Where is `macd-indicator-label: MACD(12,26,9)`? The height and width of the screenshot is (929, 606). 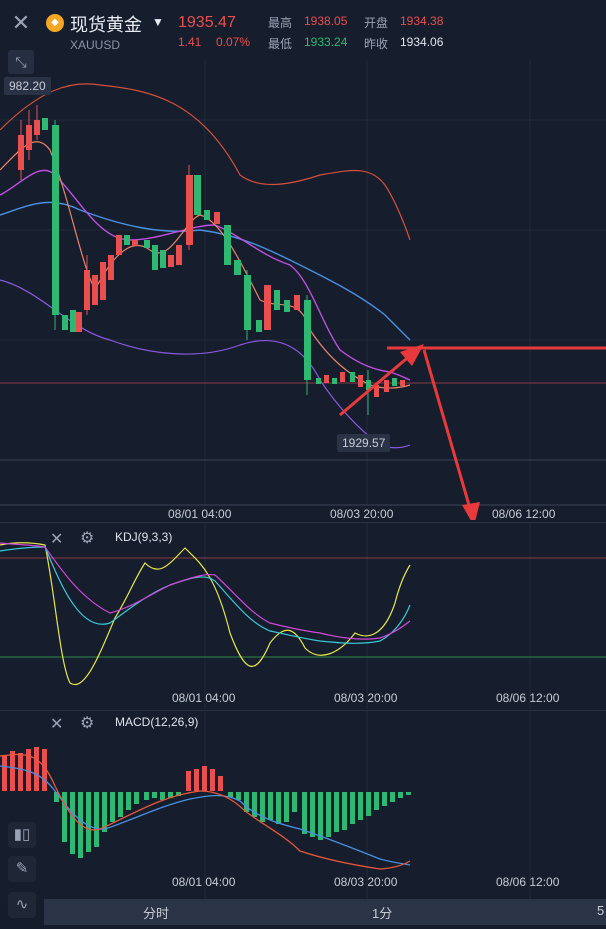
macd-indicator-label: MACD(12,26,9) is located at coordinates (157, 722).